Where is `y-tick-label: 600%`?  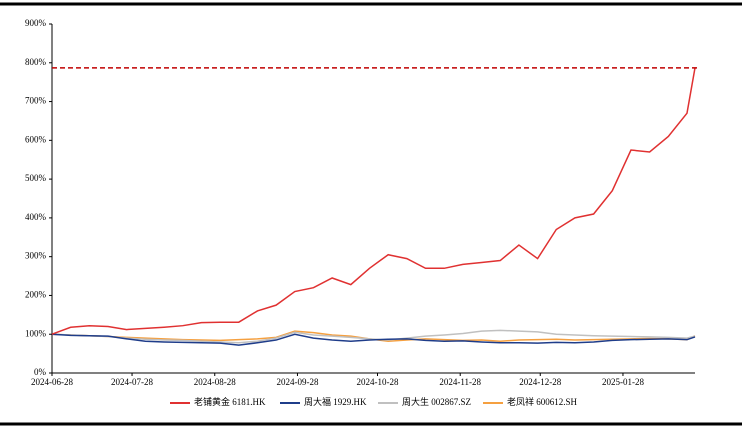
y-tick-label: 600% is located at coordinates (36, 139).